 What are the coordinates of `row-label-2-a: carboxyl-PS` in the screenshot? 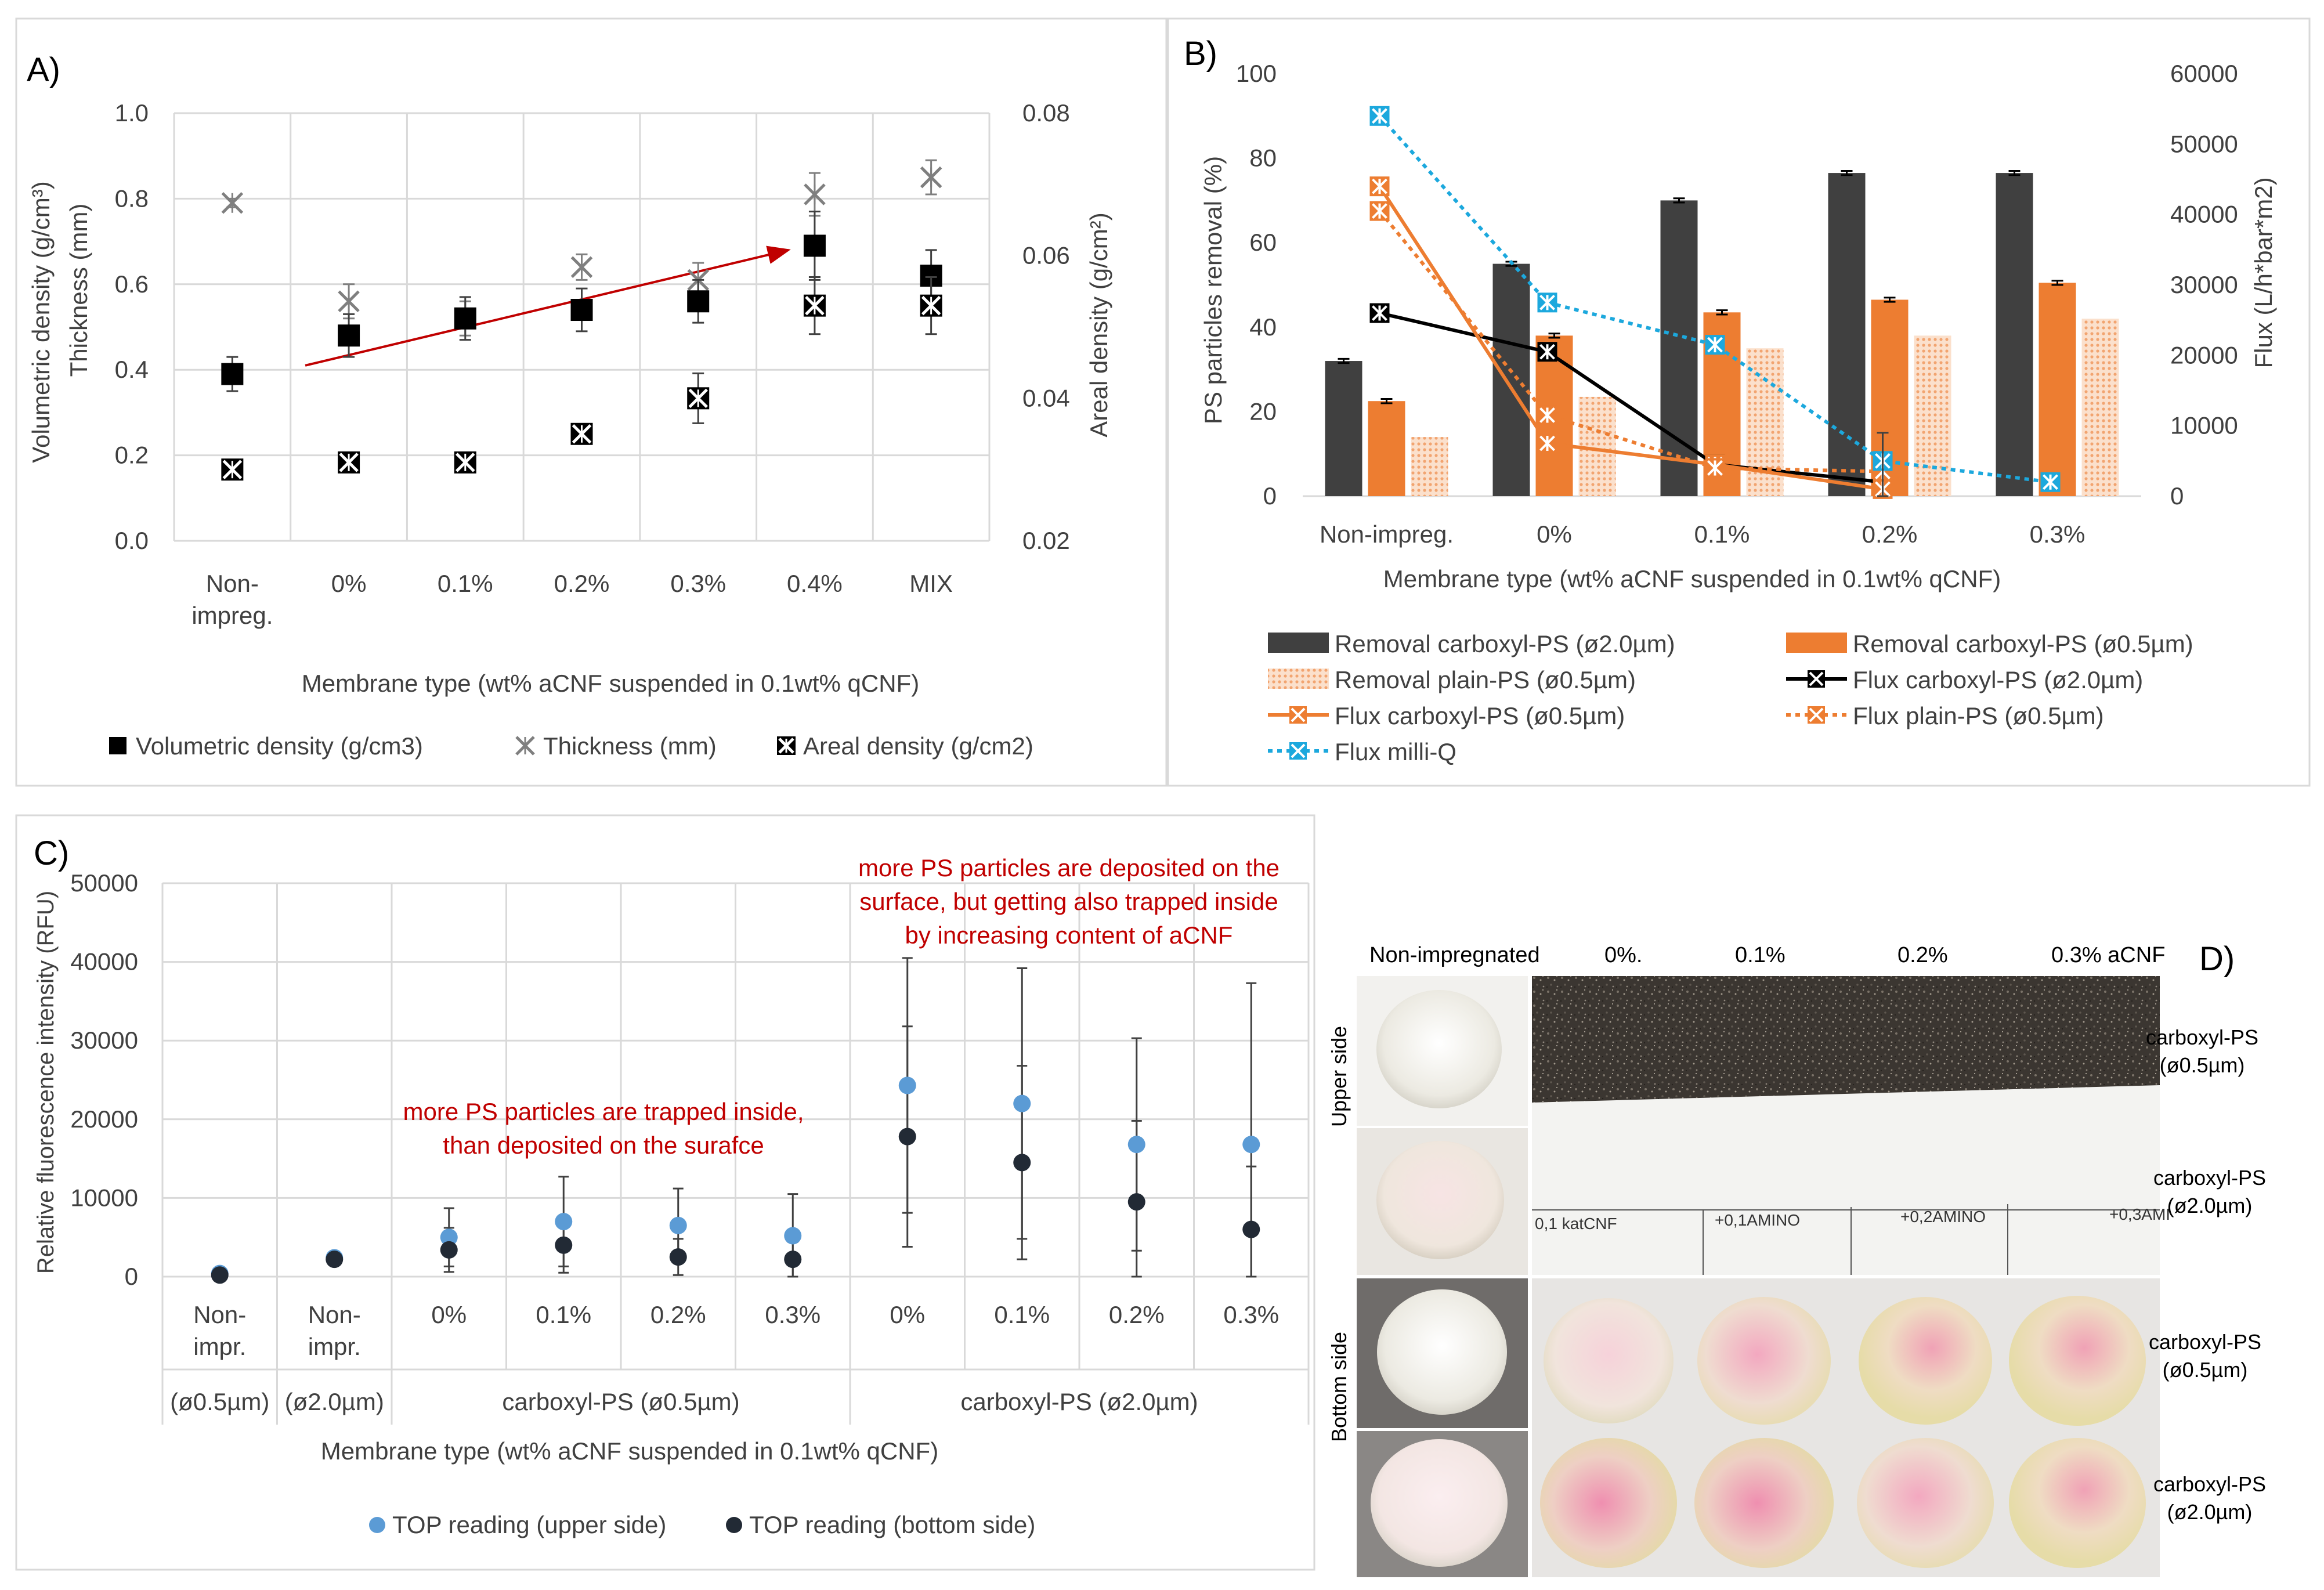 It's located at (2209, 1178).